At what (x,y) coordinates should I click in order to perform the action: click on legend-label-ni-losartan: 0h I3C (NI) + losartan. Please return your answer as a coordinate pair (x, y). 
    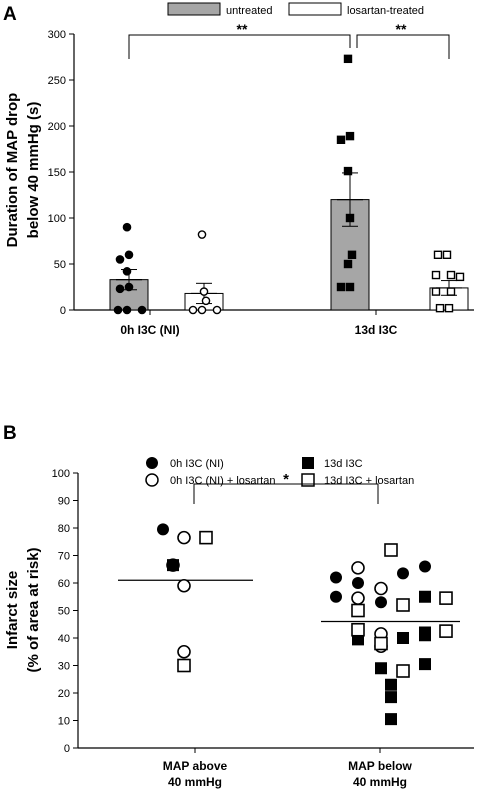
    Looking at the image, I should click on (222, 481).